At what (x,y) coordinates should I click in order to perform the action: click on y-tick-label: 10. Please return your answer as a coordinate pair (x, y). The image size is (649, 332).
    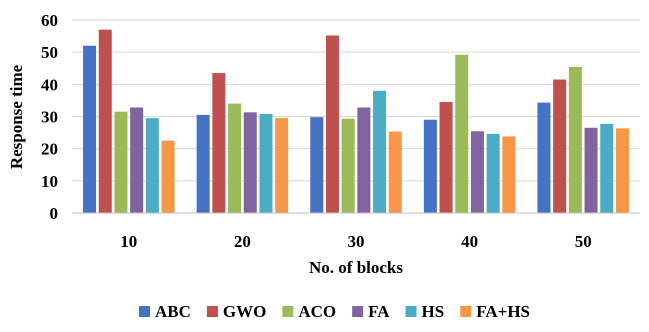
    Looking at the image, I should click on (49, 181).